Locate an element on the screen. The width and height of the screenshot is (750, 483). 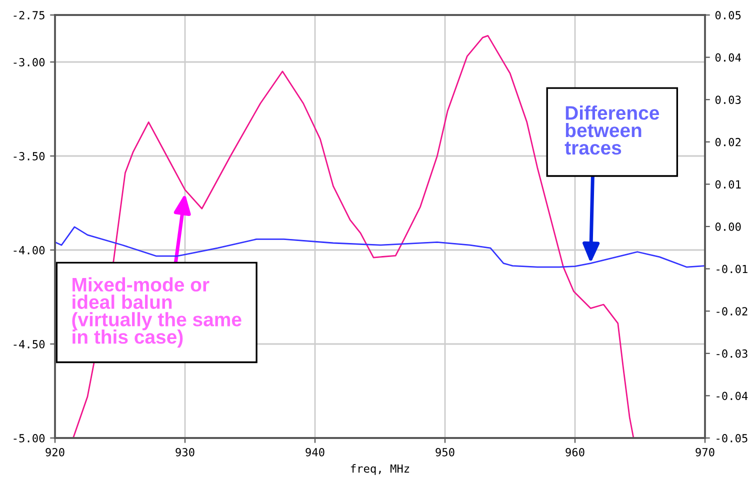
y2-tick-label: -0.03 is located at coordinates (732, 353).